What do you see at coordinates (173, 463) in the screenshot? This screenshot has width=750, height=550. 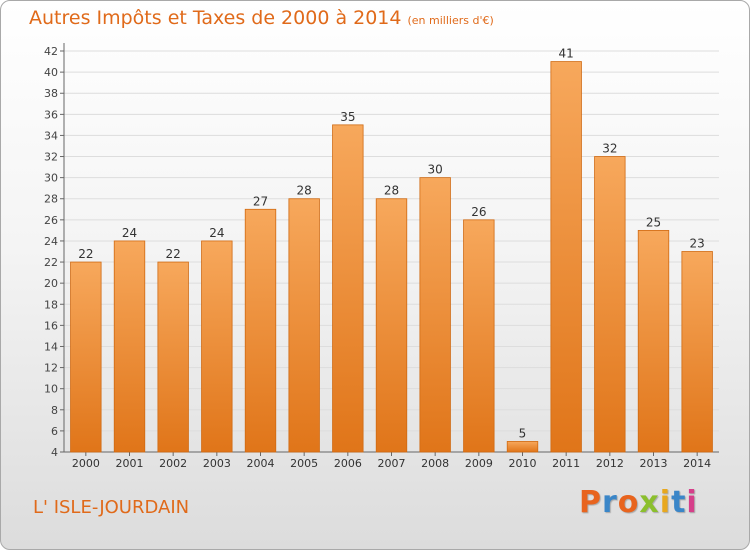 I see `x-tick-label-2002: 2002` at bounding box center [173, 463].